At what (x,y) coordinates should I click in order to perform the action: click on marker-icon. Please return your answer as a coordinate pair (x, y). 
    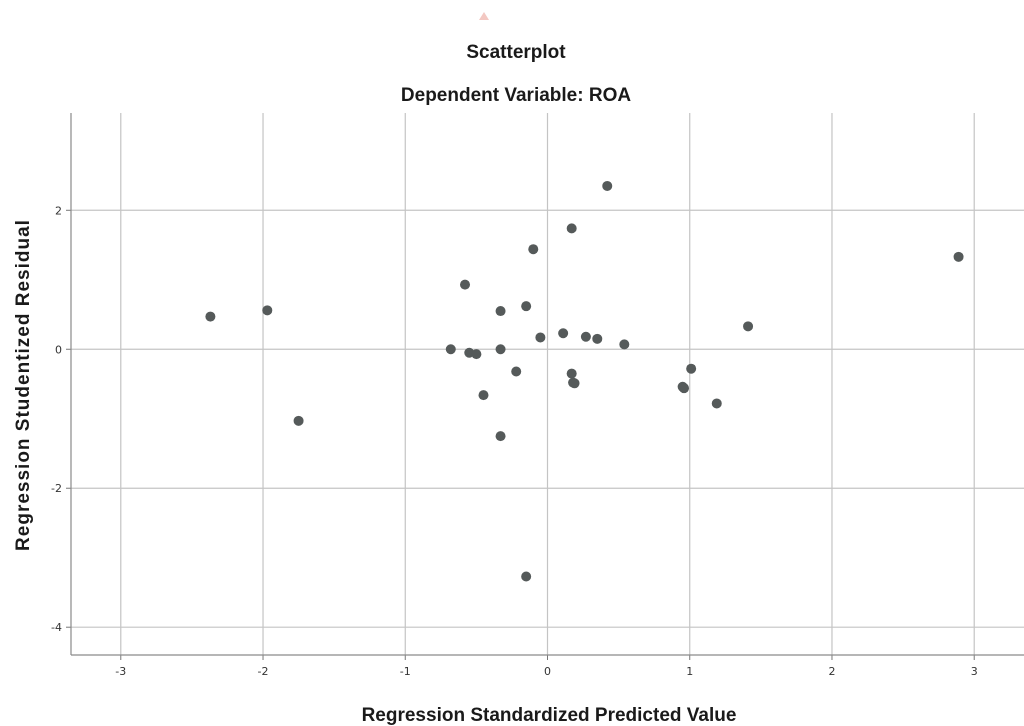
    Looking at the image, I should click on (484, 16).